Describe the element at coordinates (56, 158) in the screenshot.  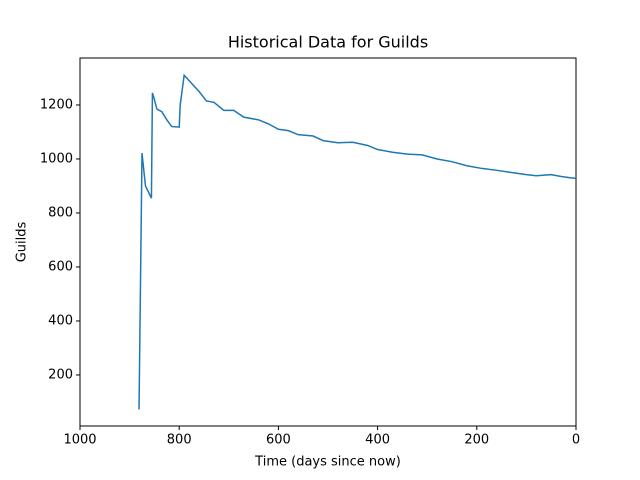
I see `y-tick-label: 1000` at that location.